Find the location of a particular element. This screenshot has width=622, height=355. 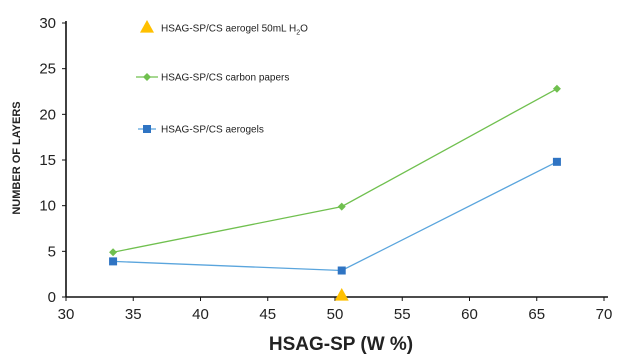

y-tick-label: 5 is located at coordinates (52, 251).